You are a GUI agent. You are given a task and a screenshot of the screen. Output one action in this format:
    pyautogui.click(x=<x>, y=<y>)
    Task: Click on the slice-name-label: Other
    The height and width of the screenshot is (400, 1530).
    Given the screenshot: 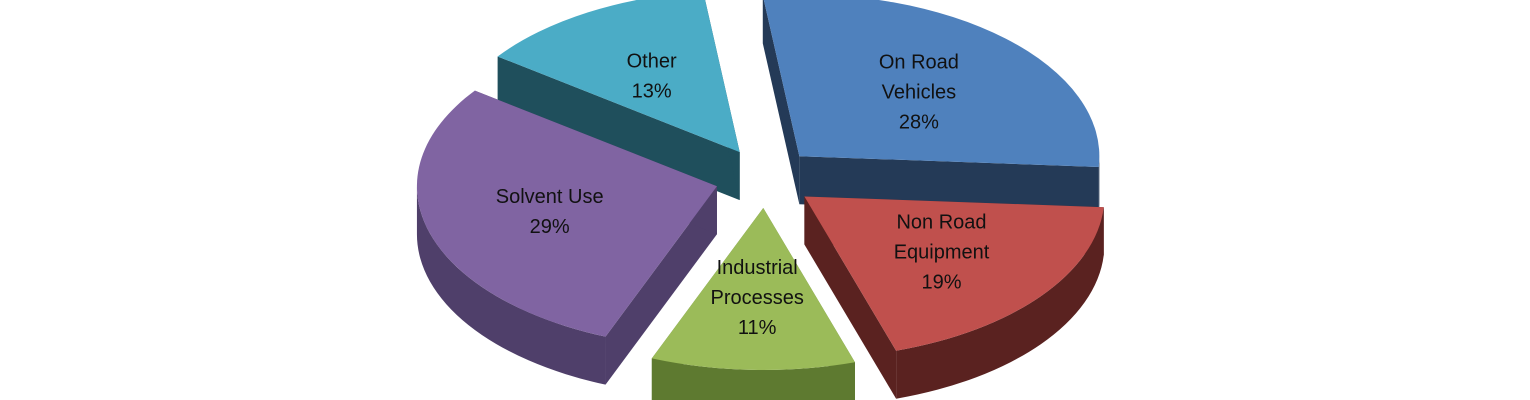 What is the action you would take?
    pyautogui.click(x=652, y=61)
    